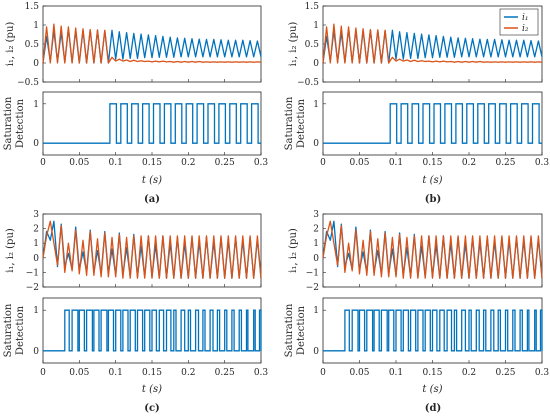 This screenshot has width=550, height=416. Describe the element at coordinates (525, 18) in the screenshot. I see `legend-label-i1: i₁` at that location.